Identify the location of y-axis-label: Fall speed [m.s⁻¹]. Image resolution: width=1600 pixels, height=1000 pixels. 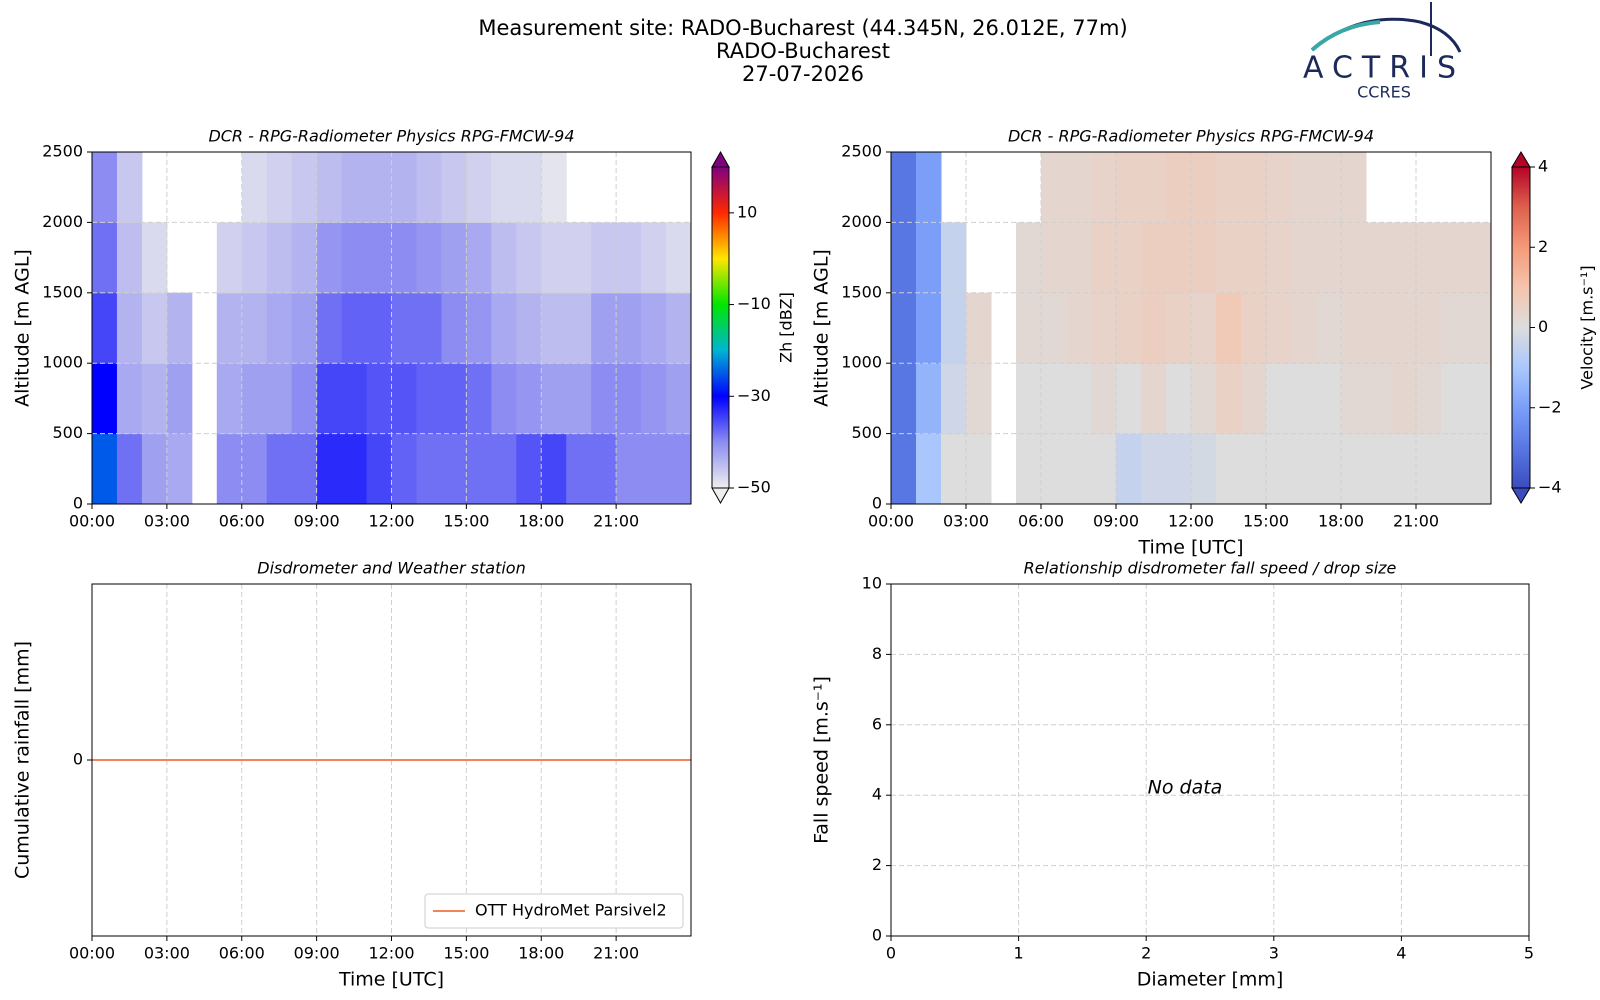
(822, 760).